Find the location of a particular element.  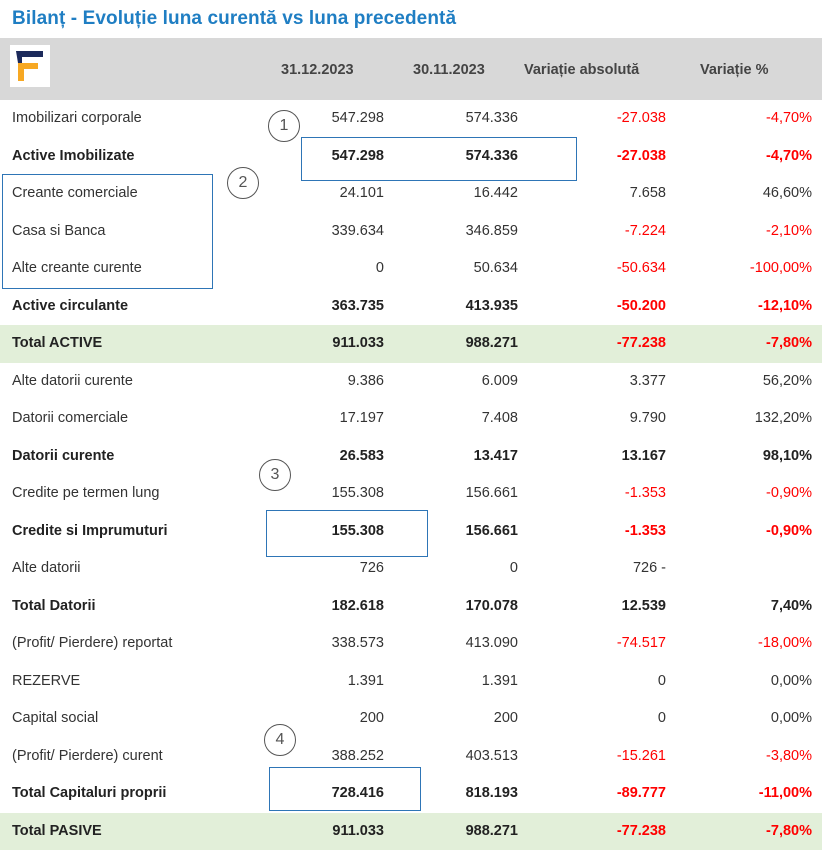

cell-abs-variation: 12.539 is located at coordinates (644, 606).